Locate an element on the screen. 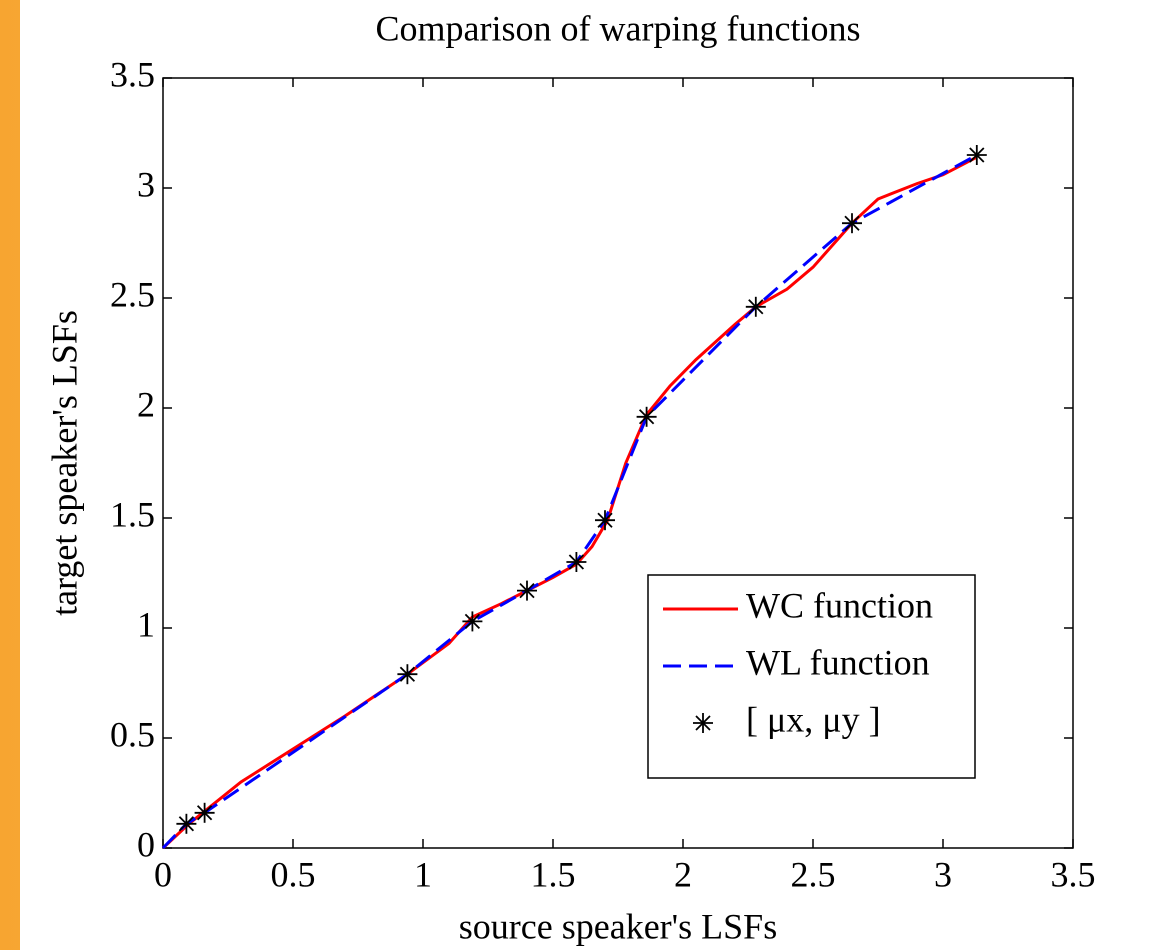 The height and width of the screenshot is (950, 1170). legend-label: WL function is located at coordinates (838, 662).